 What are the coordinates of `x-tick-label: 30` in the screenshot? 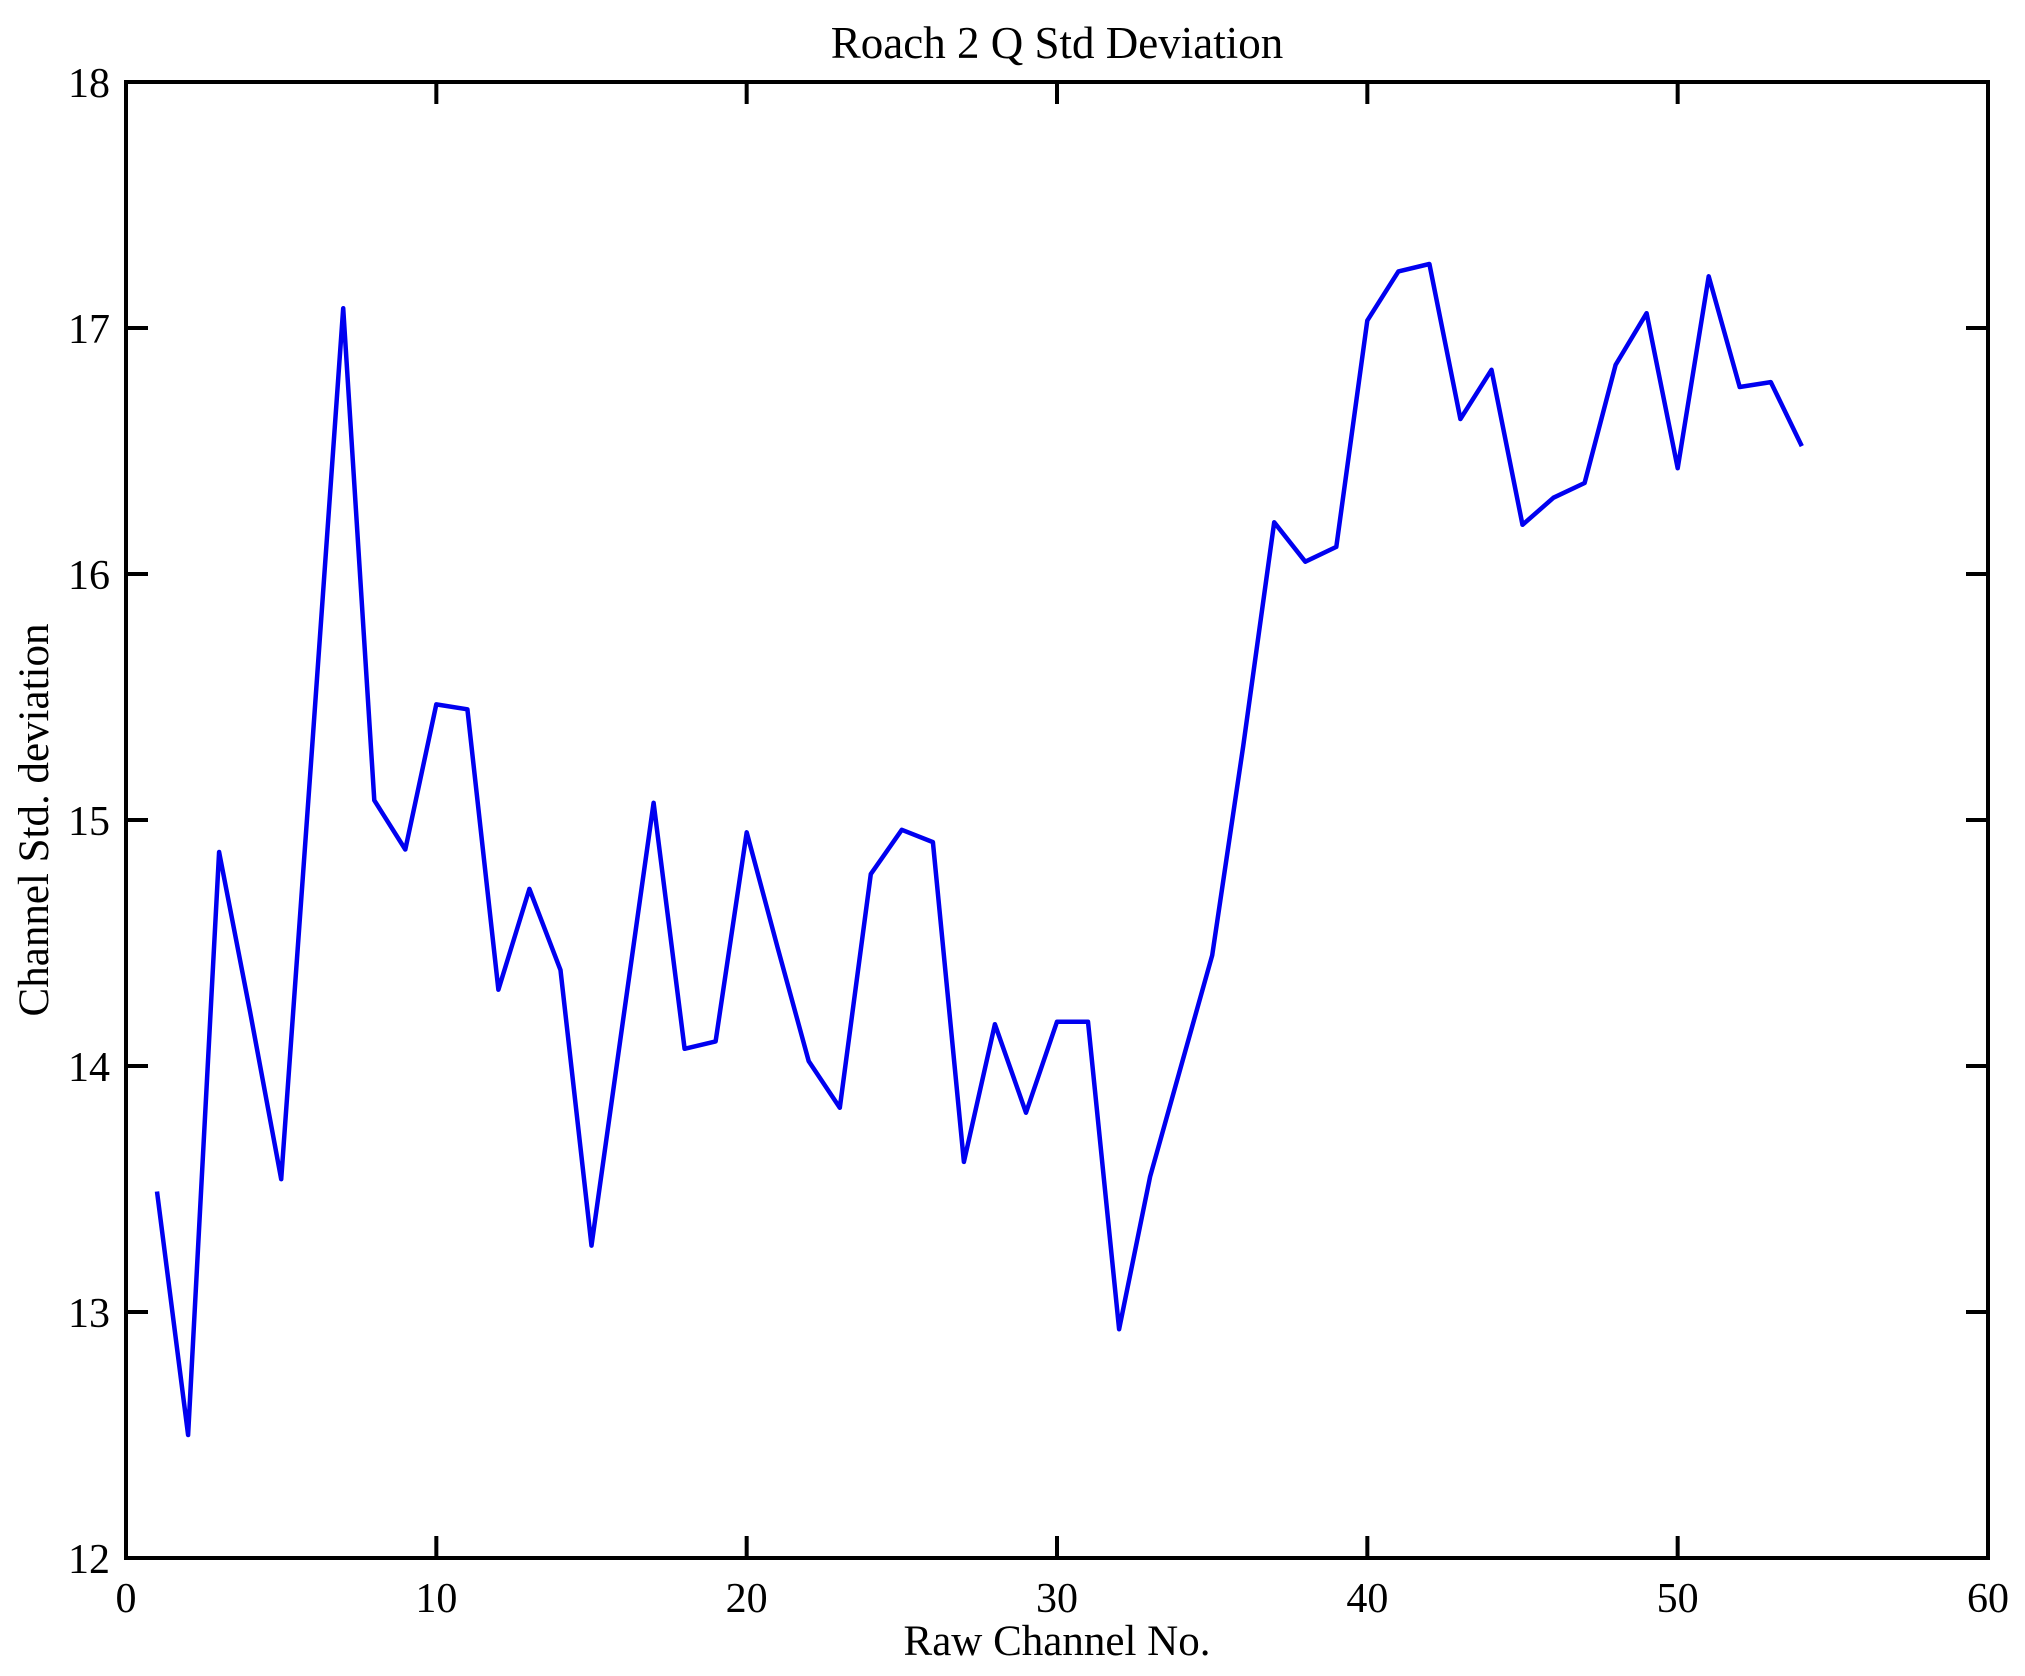 It's located at (1057, 1599).